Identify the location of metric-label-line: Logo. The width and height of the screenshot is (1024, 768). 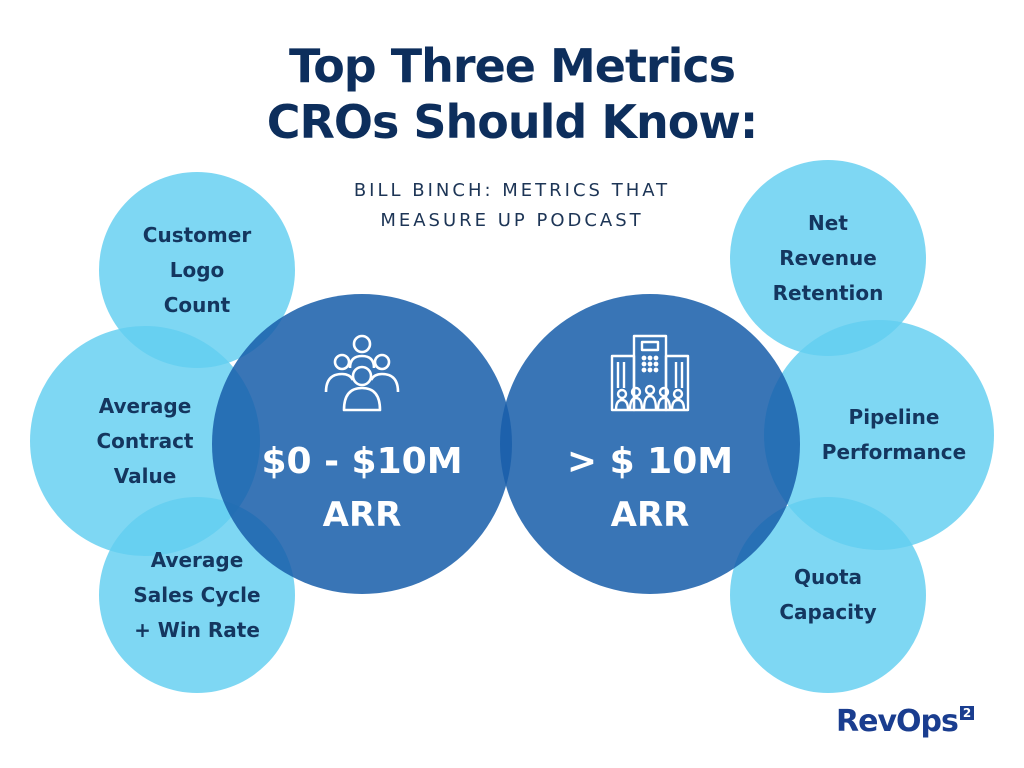
(197, 269).